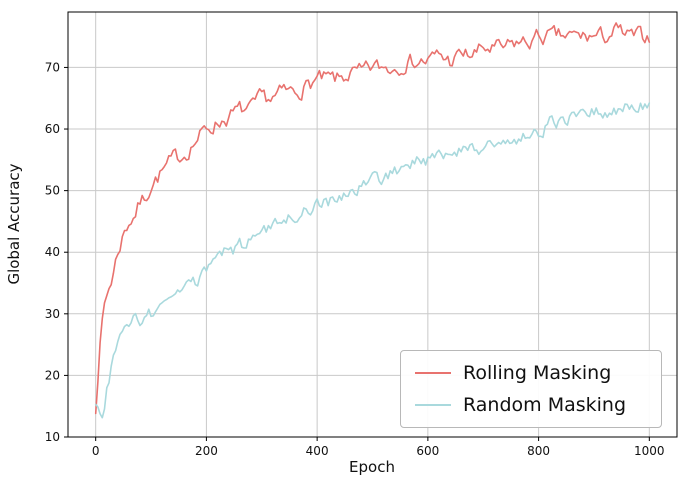 This screenshot has height=500, width=700. I want to click on legend-line-random-masking, so click(433, 405).